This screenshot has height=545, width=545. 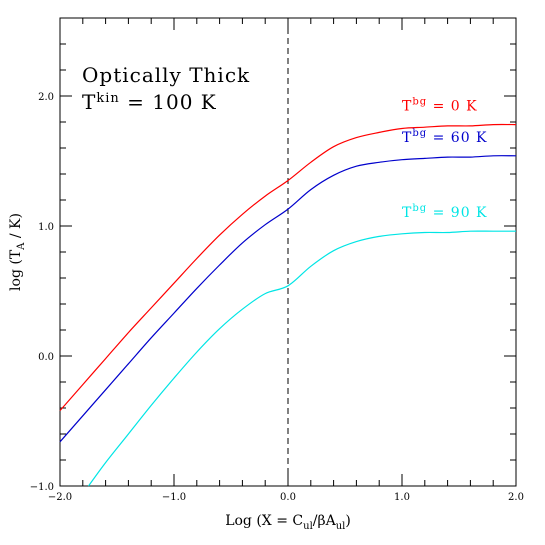 What do you see at coordinates (174, 497) in the screenshot?
I see `x-tick-label: −1.0` at bounding box center [174, 497].